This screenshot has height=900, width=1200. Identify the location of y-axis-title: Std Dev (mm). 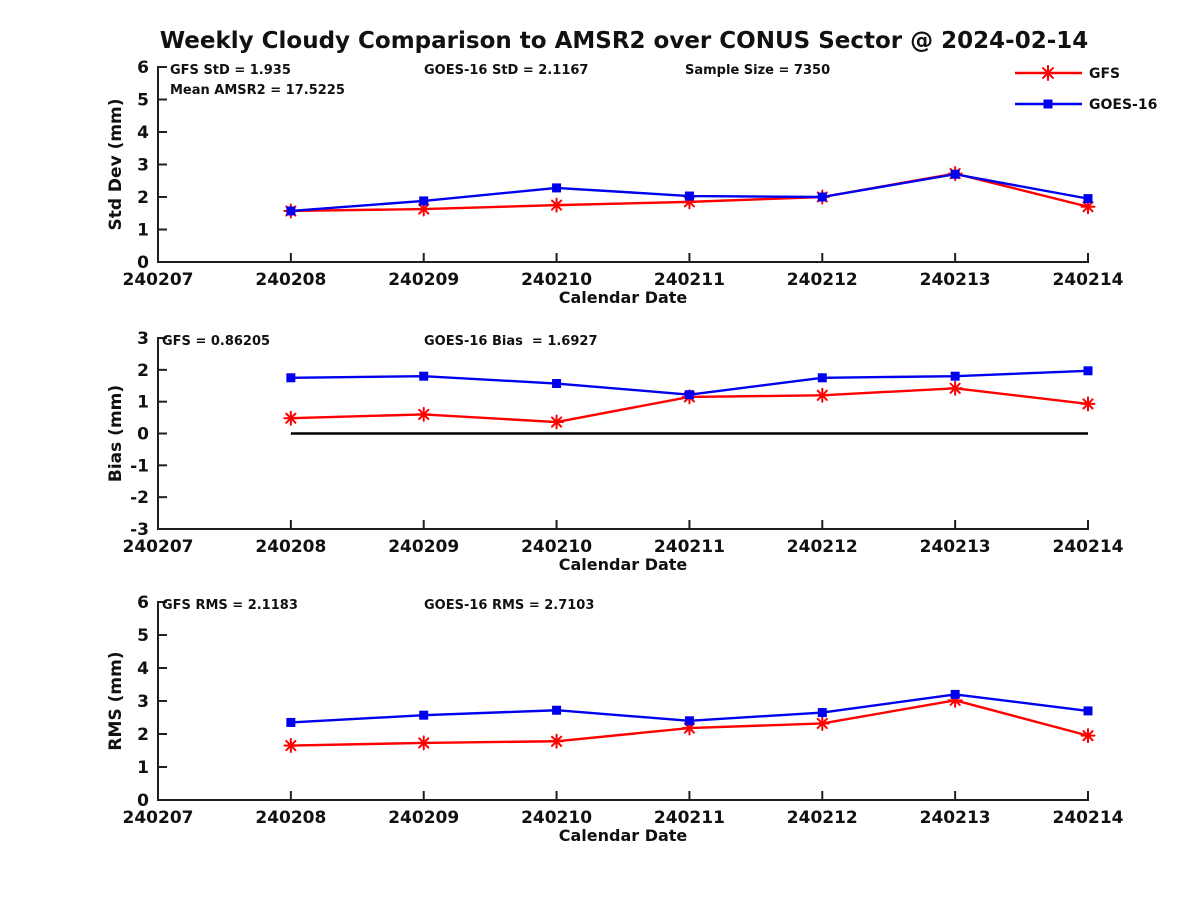
(116, 164).